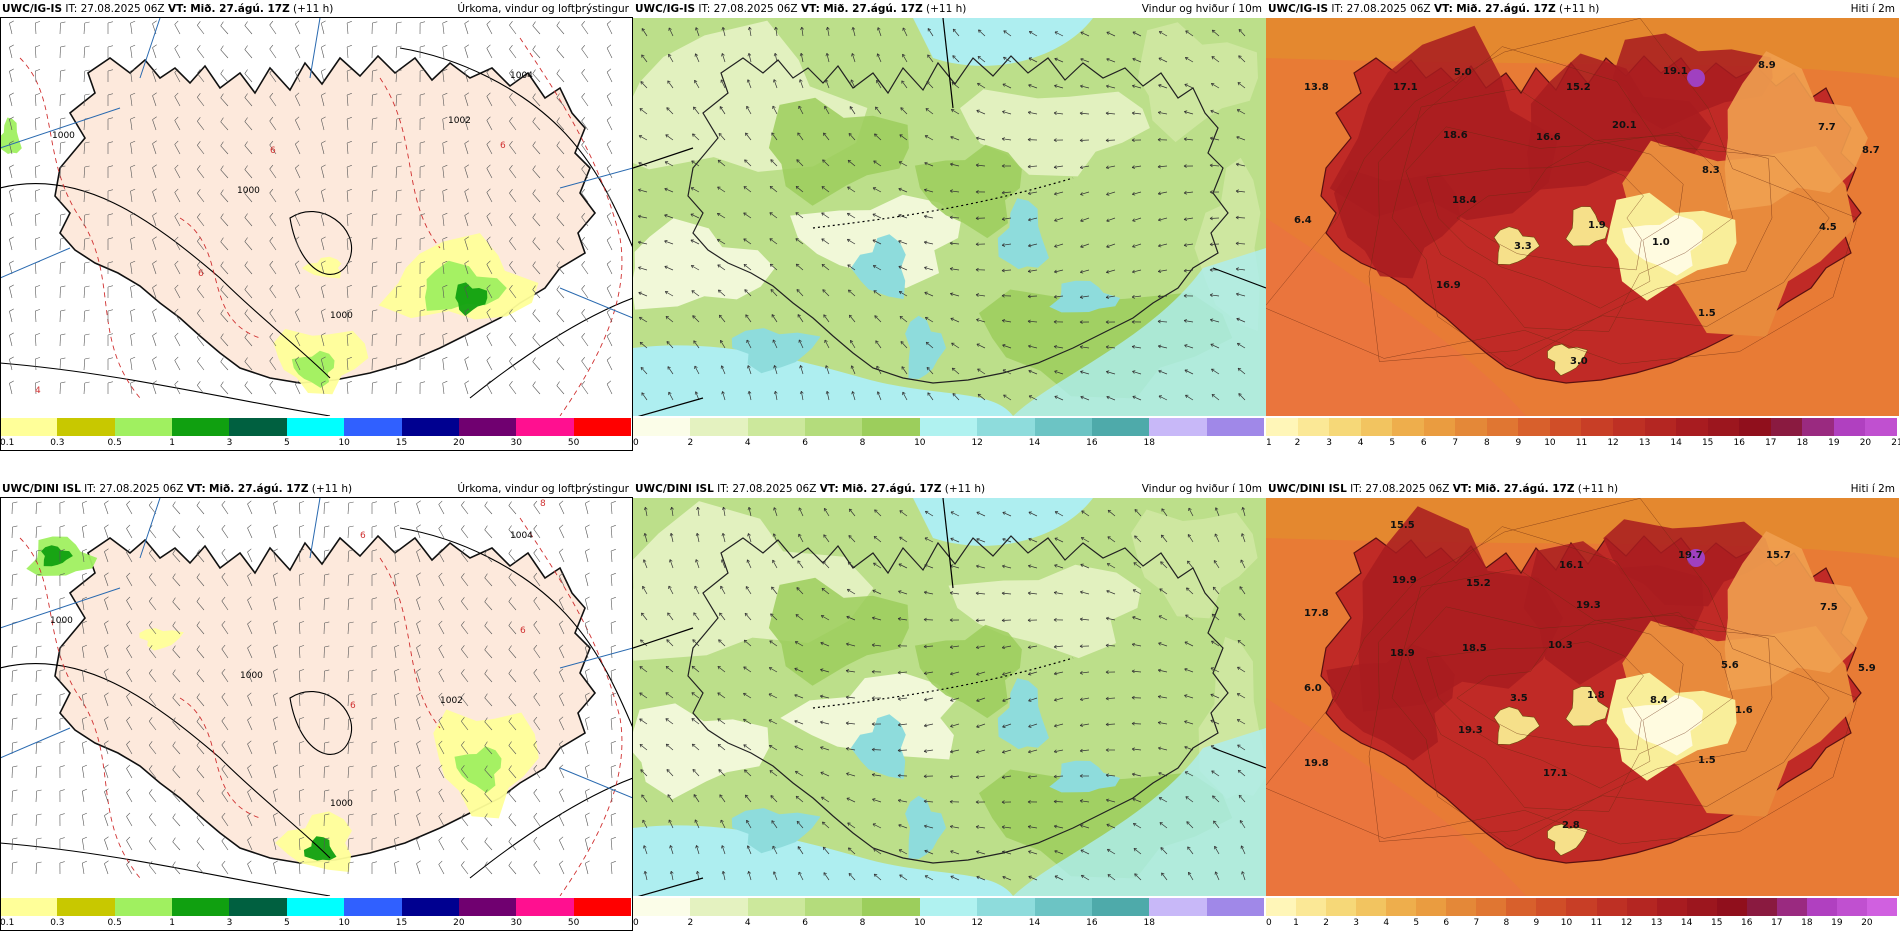  I want to click on temperature-value-label: 18.6, so click(1455, 135).